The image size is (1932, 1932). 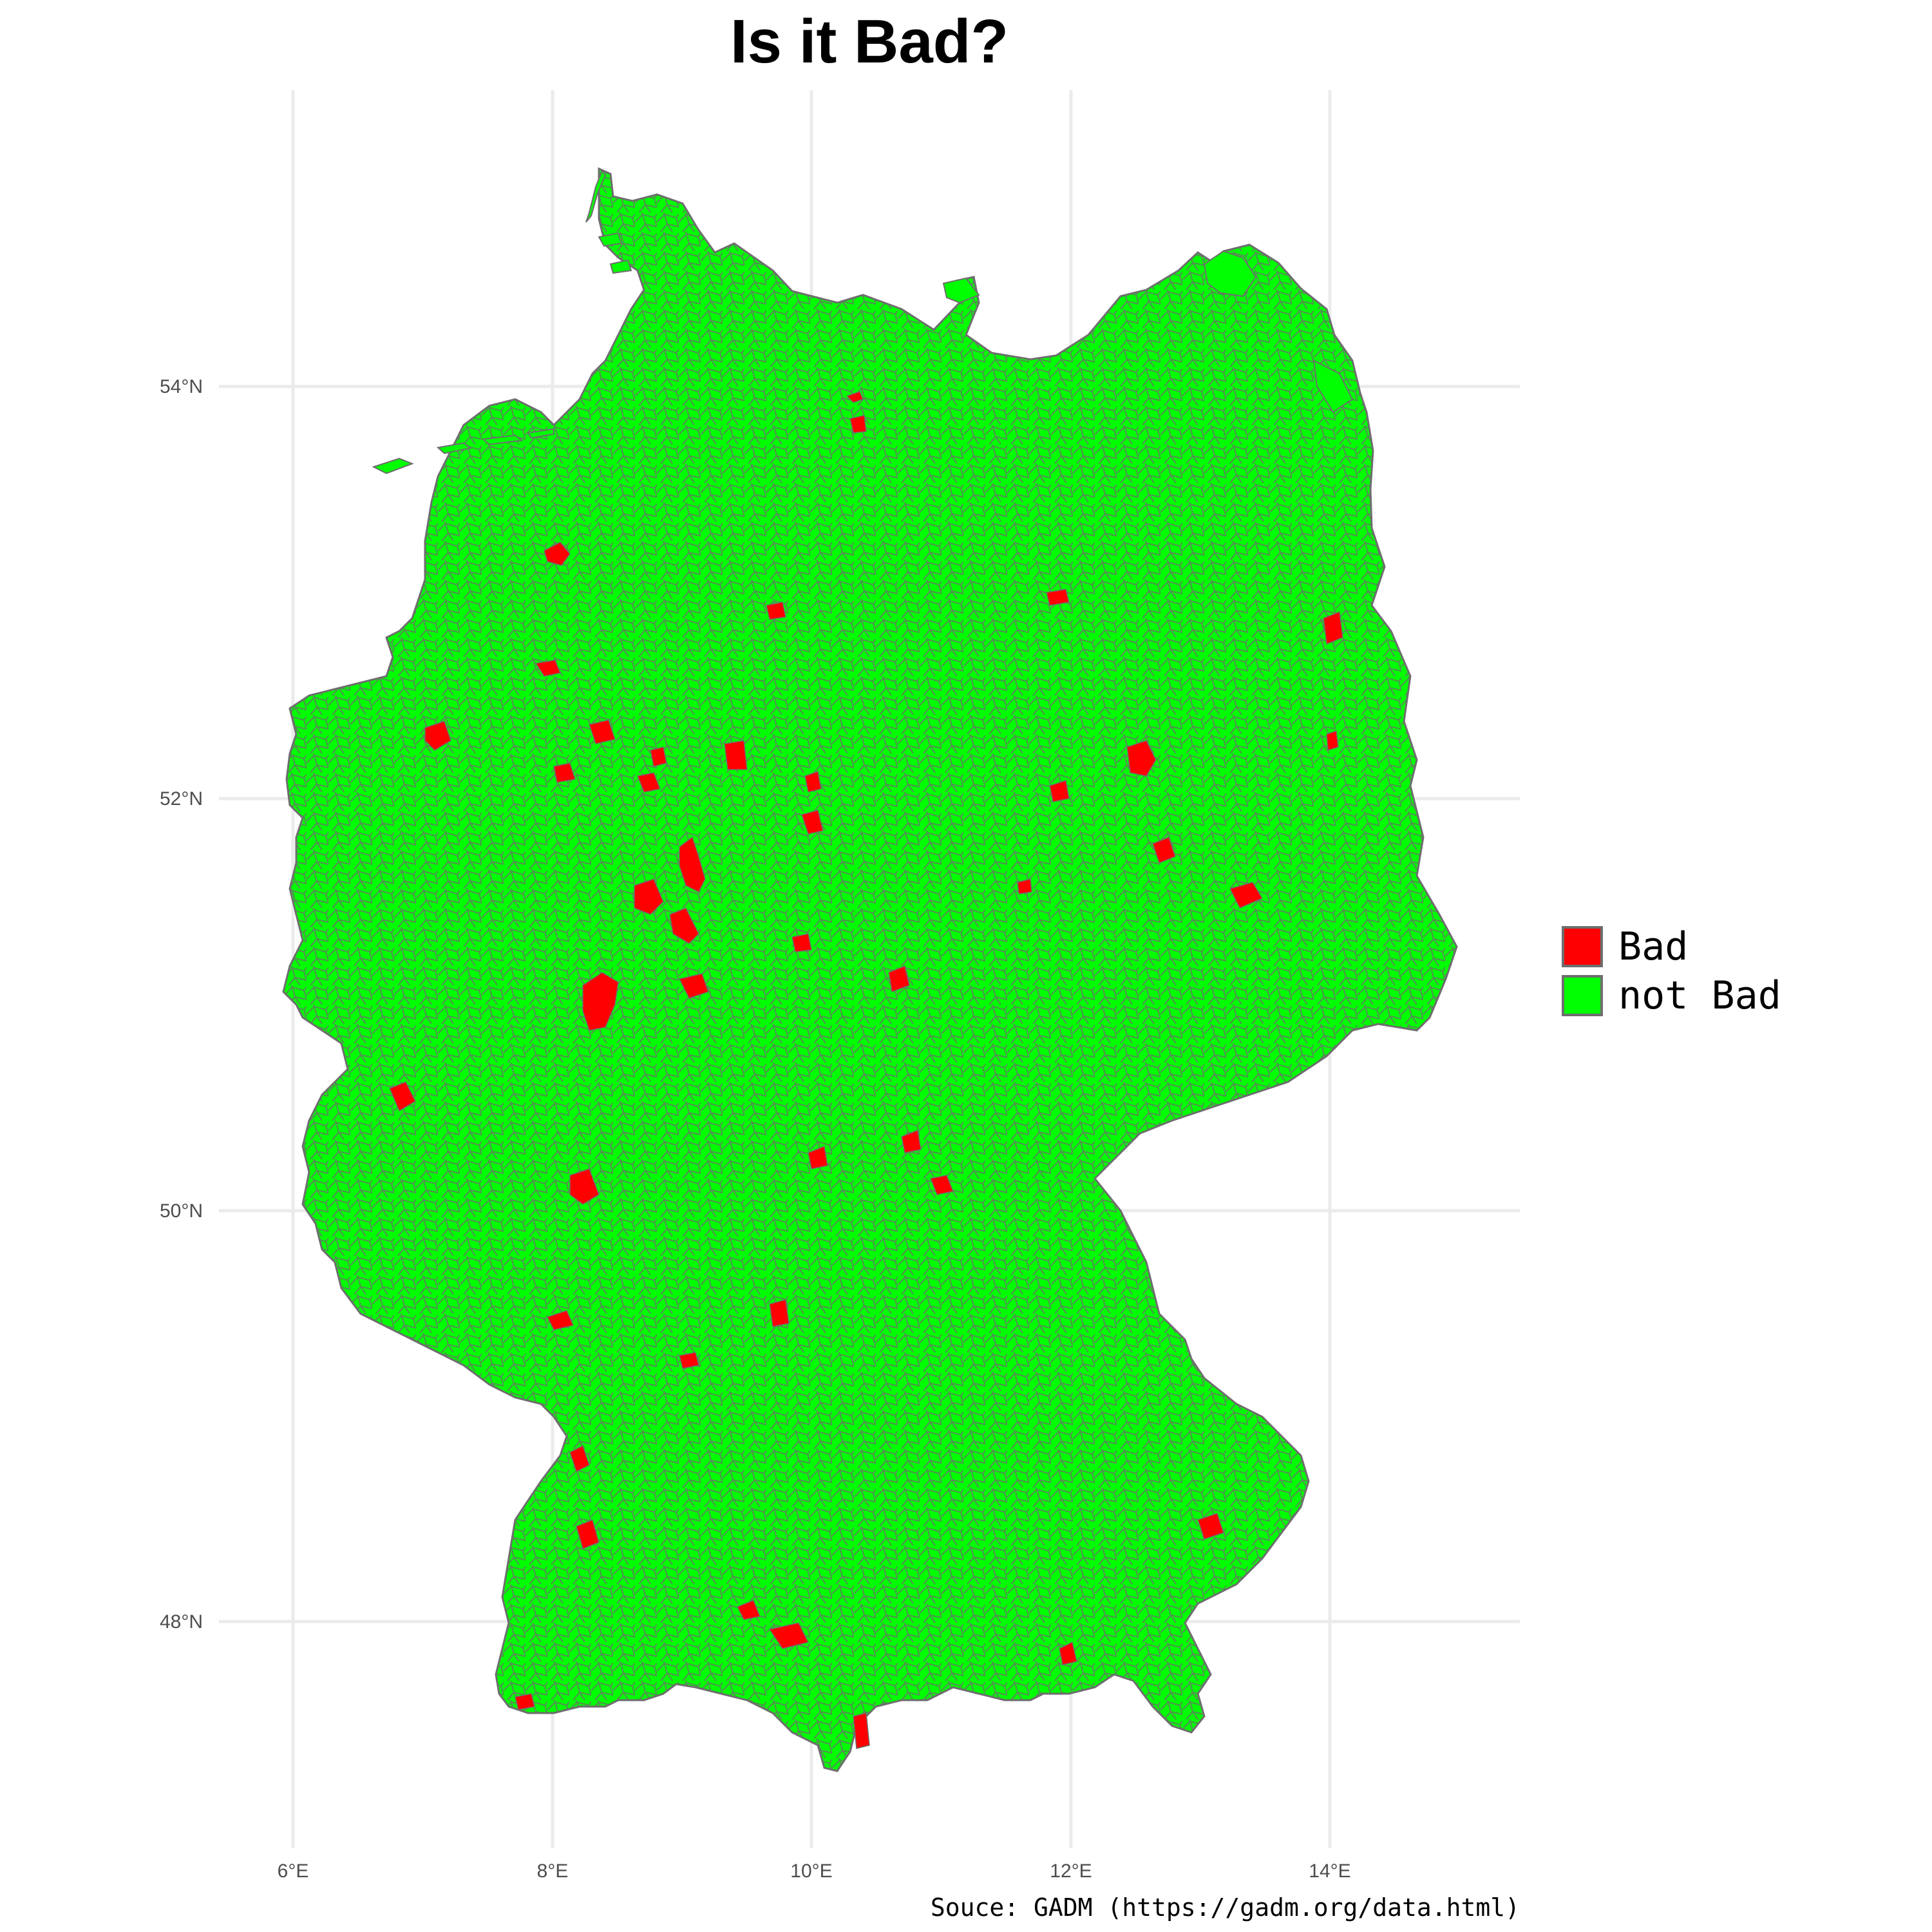 What do you see at coordinates (553, 1871) in the screenshot?
I see `x-tick-label: 8°E` at bounding box center [553, 1871].